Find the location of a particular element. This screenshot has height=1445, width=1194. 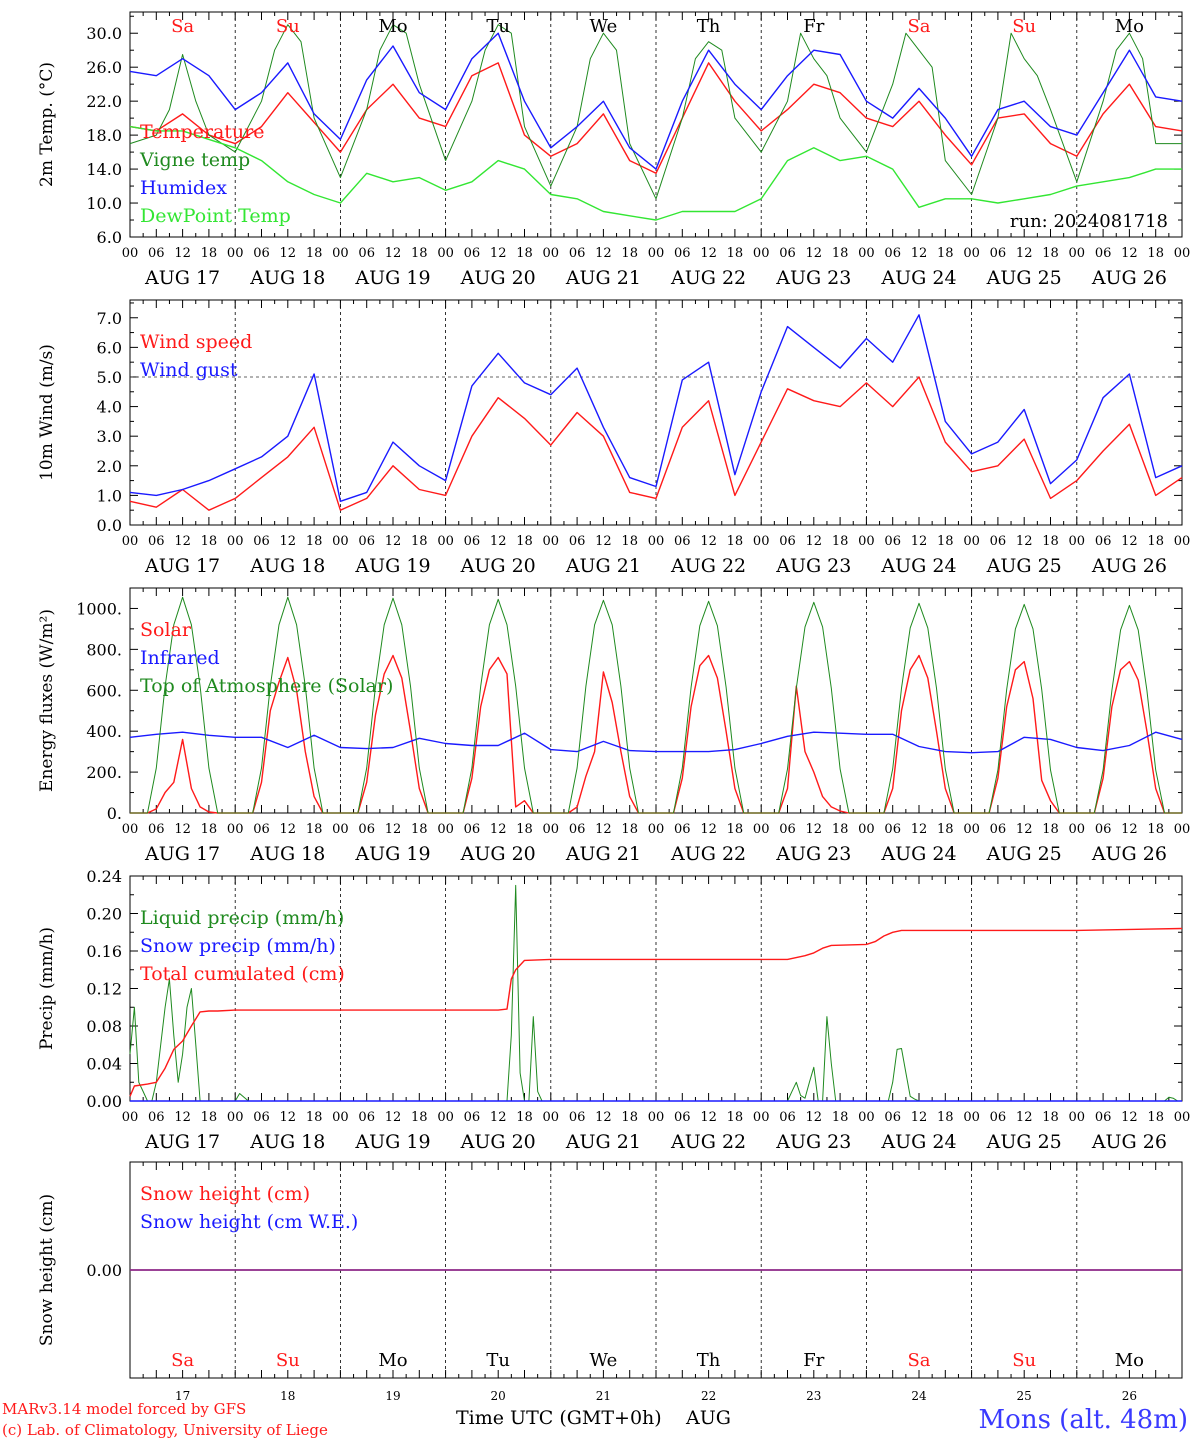

y-axis-label: Snow height (cm) is located at coordinates (47, 1270).